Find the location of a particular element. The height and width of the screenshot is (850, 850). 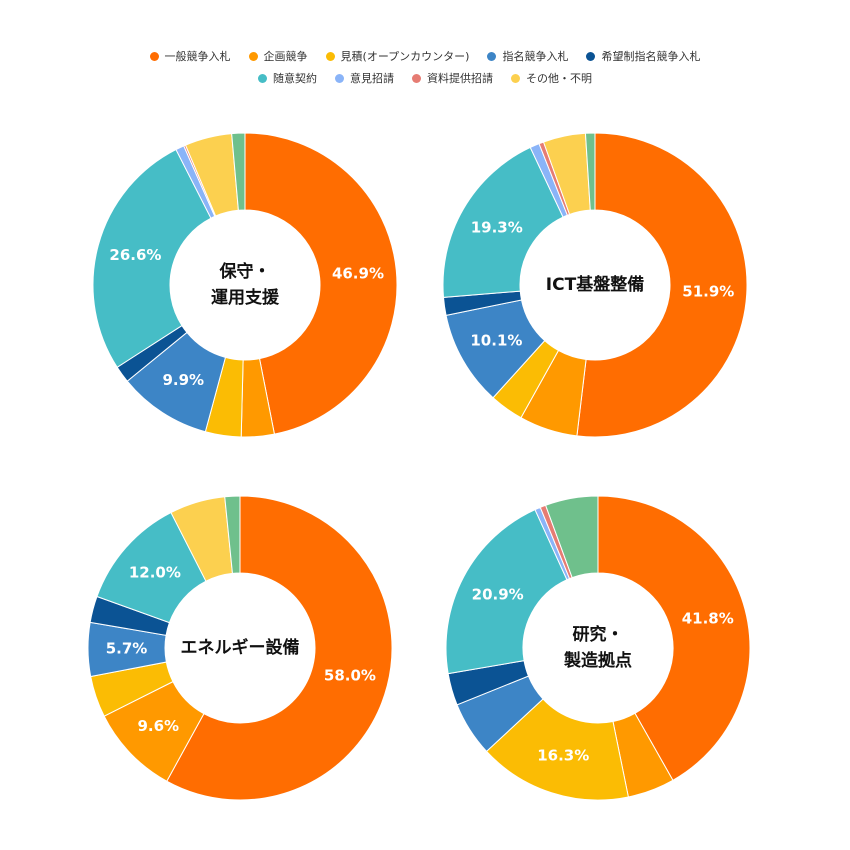

slice-value-label: 12.0% is located at coordinates (155, 572).